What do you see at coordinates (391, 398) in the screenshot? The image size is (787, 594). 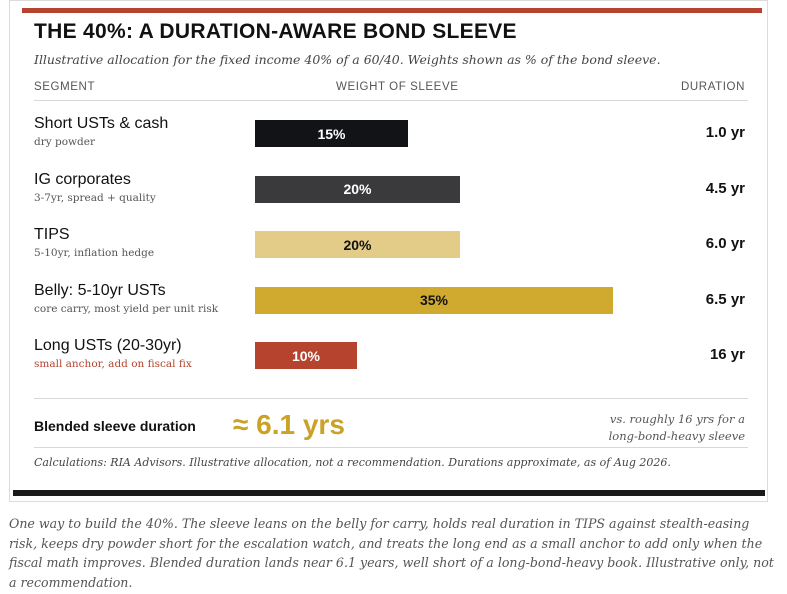 I see `blended-divider` at bounding box center [391, 398].